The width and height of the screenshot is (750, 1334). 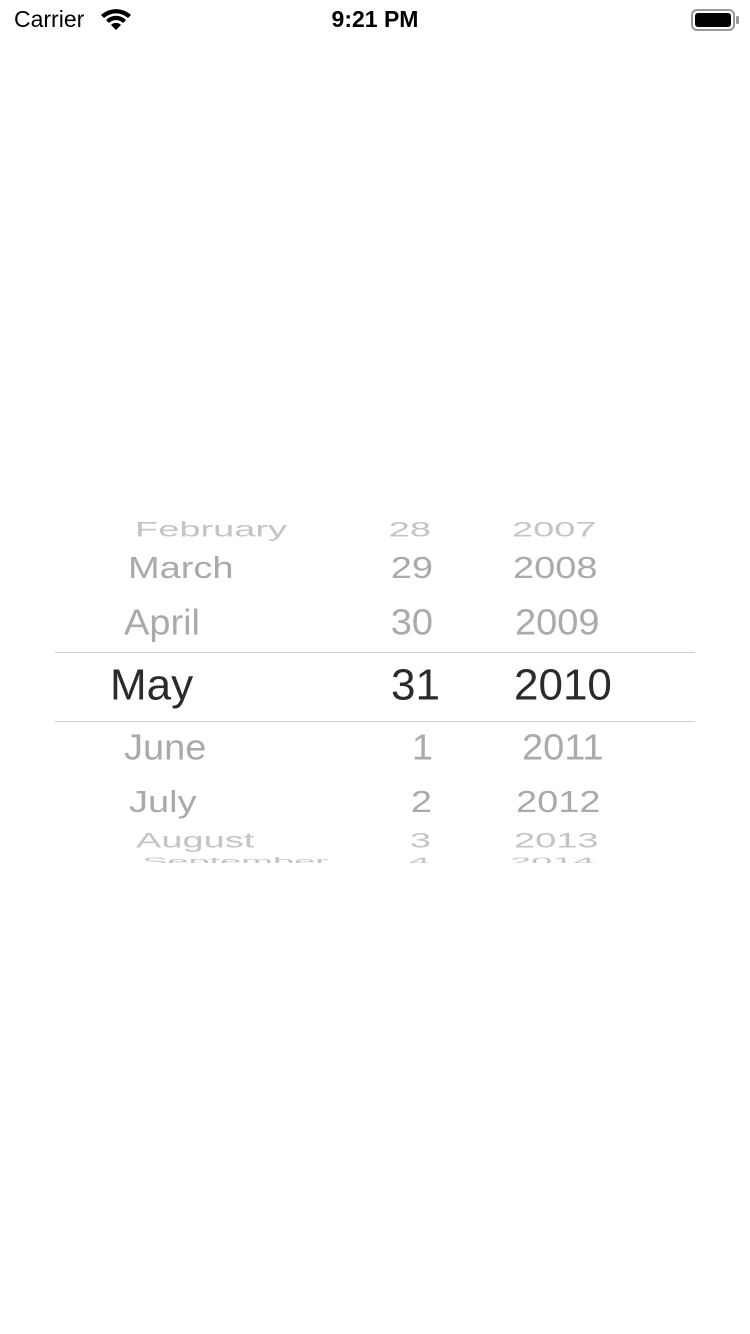 I want to click on wifi-icon, so click(x=116, y=19).